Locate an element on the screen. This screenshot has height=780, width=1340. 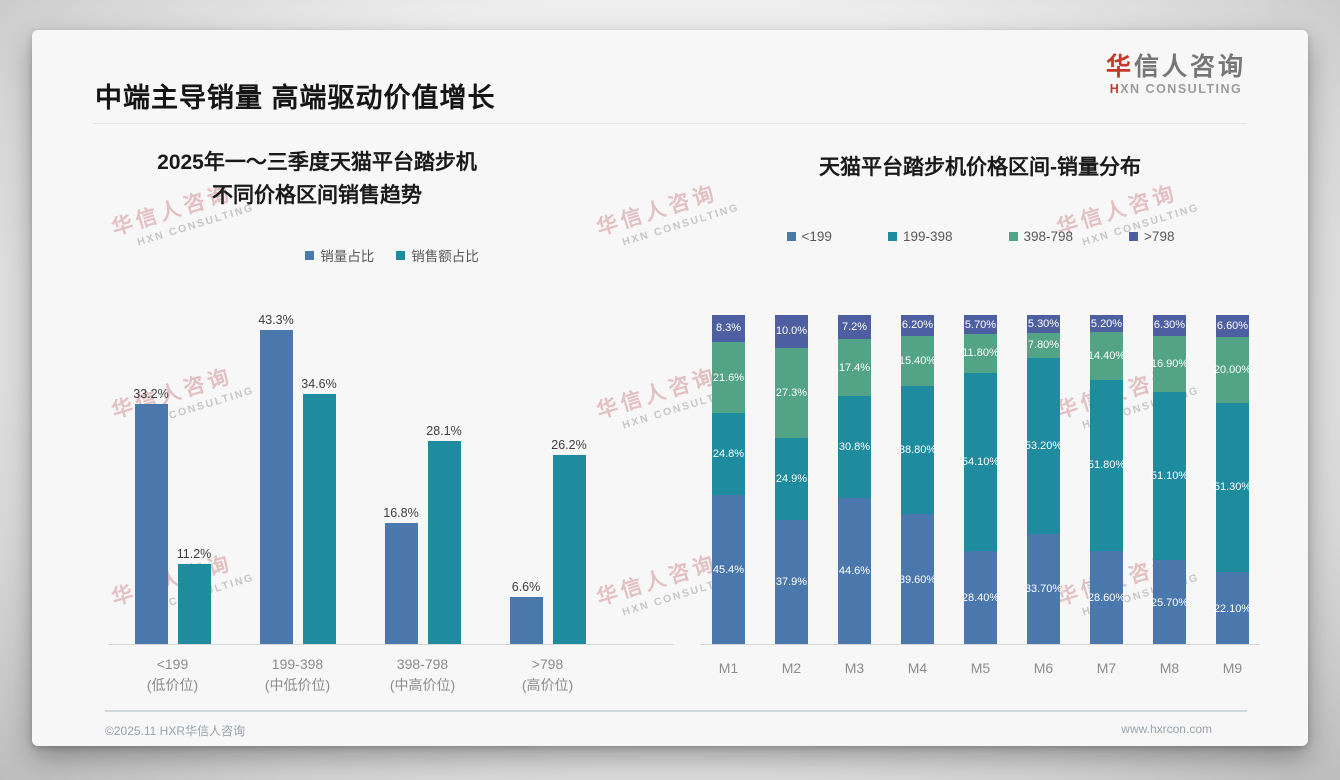
bar-segment: 37.9% is located at coordinates (791, 582).